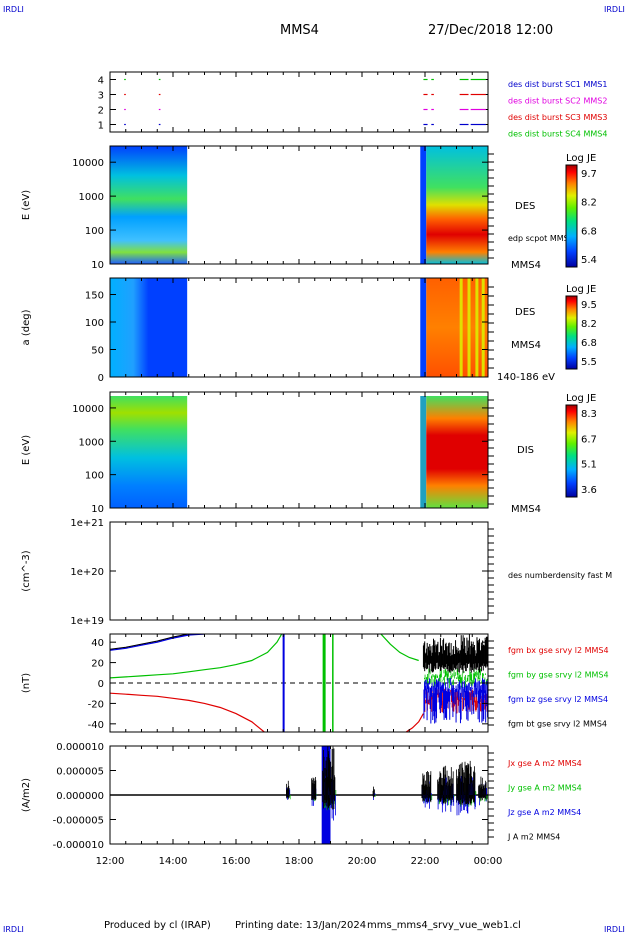 This screenshot has height=934, width=630. What do you see at coordinates (97, 351) in the screenshot?
I see `des-pitch-y-tick-label: 50` at bounding box center [97, 351].